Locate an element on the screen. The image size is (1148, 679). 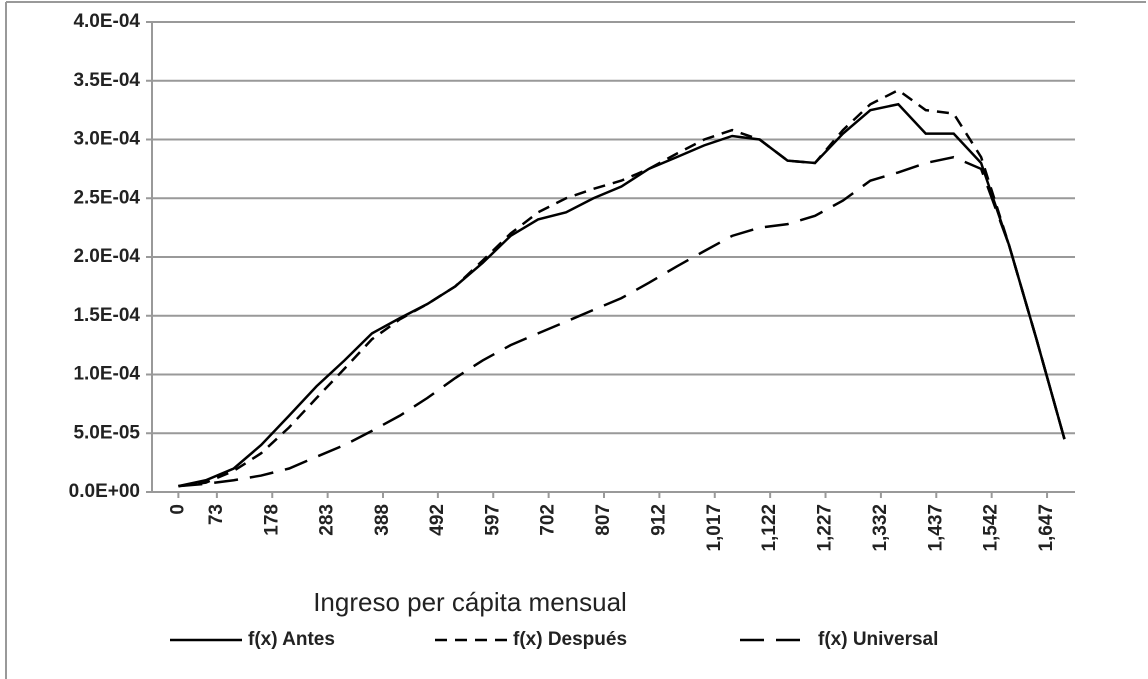
y-tick-label: 1.0E-04 is located at coordinates (106, 374).